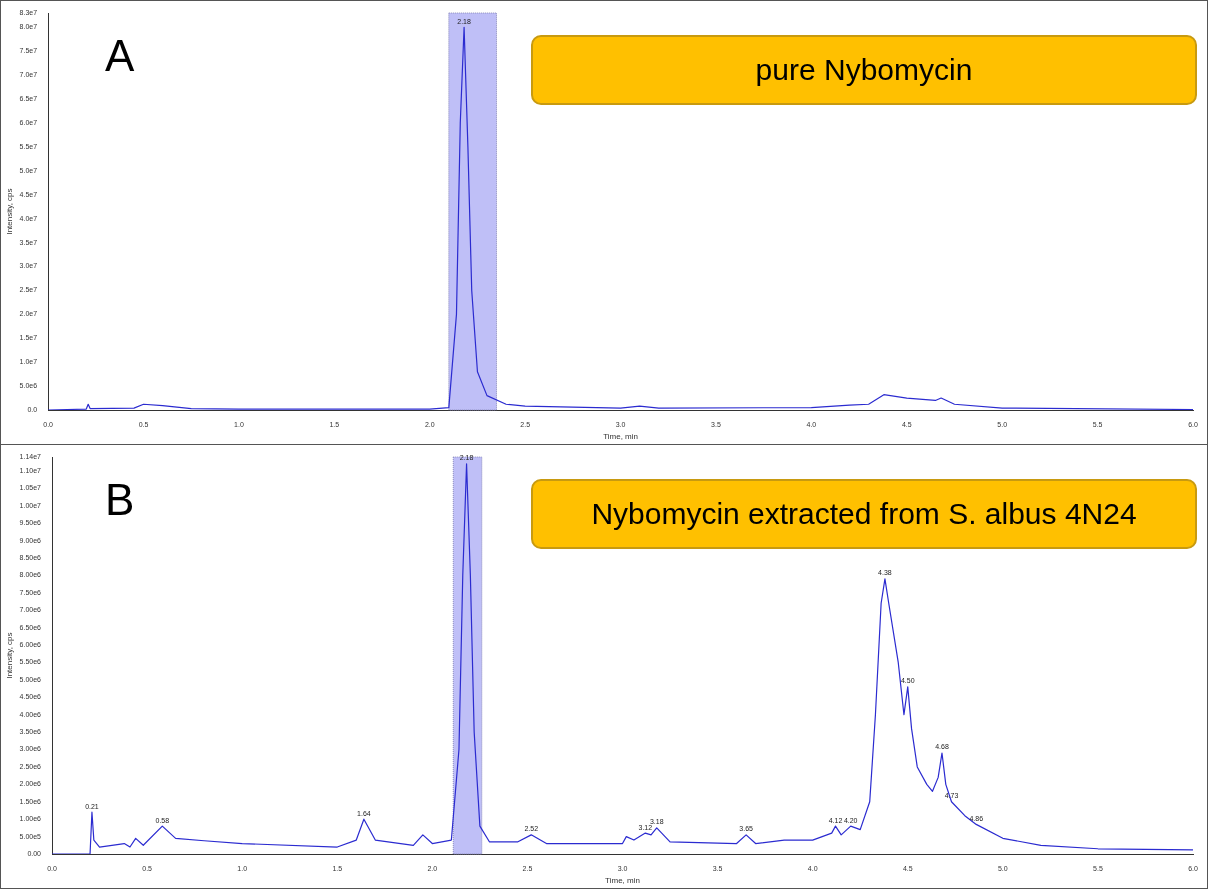 This screenshot has width=1208, height=890. I want to click on callout-box: Nybomycin extracted from S. albus 4N24, so click(864, 514).